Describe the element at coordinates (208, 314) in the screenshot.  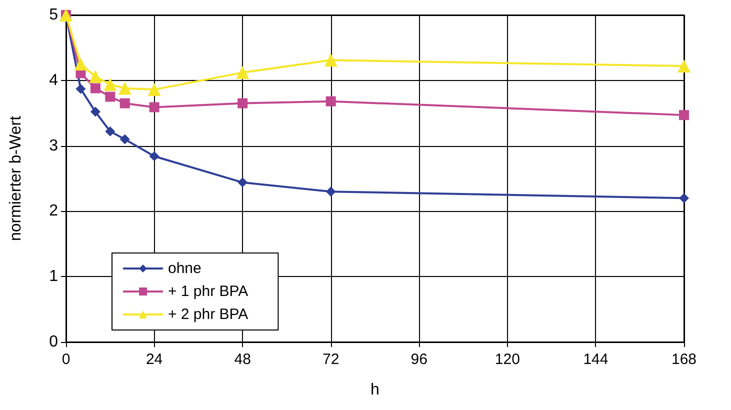
I see `legend-label: + 2 phr BPA` at that location.